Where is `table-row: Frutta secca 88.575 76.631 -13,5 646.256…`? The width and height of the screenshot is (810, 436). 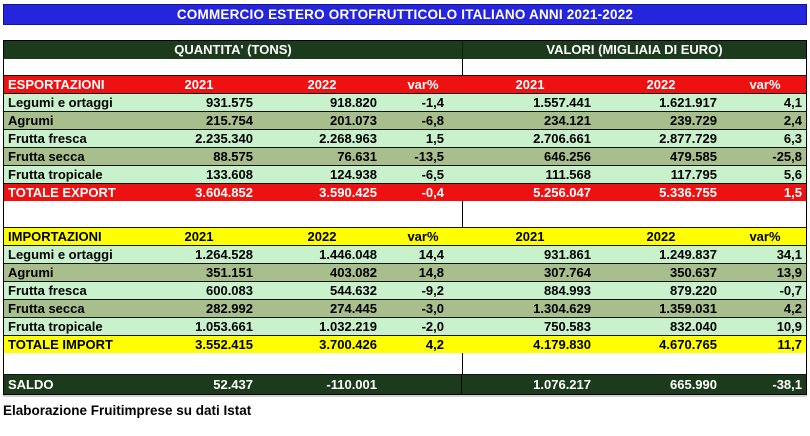 table-row: Frutta secca 88.575 76.631 -13,5 646.256… is located at coordinates (405, 156).